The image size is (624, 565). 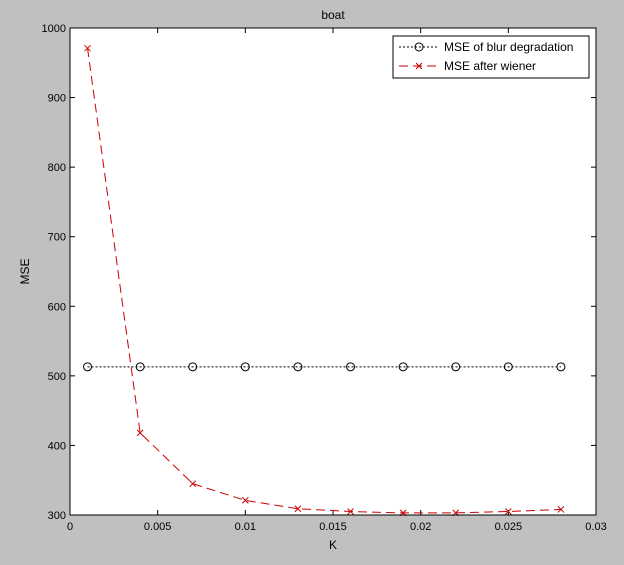 What do you see at coordinates (57, 307) in the screenshot?
I see `y-tick-label: 600` at bounding box center [57, 307].